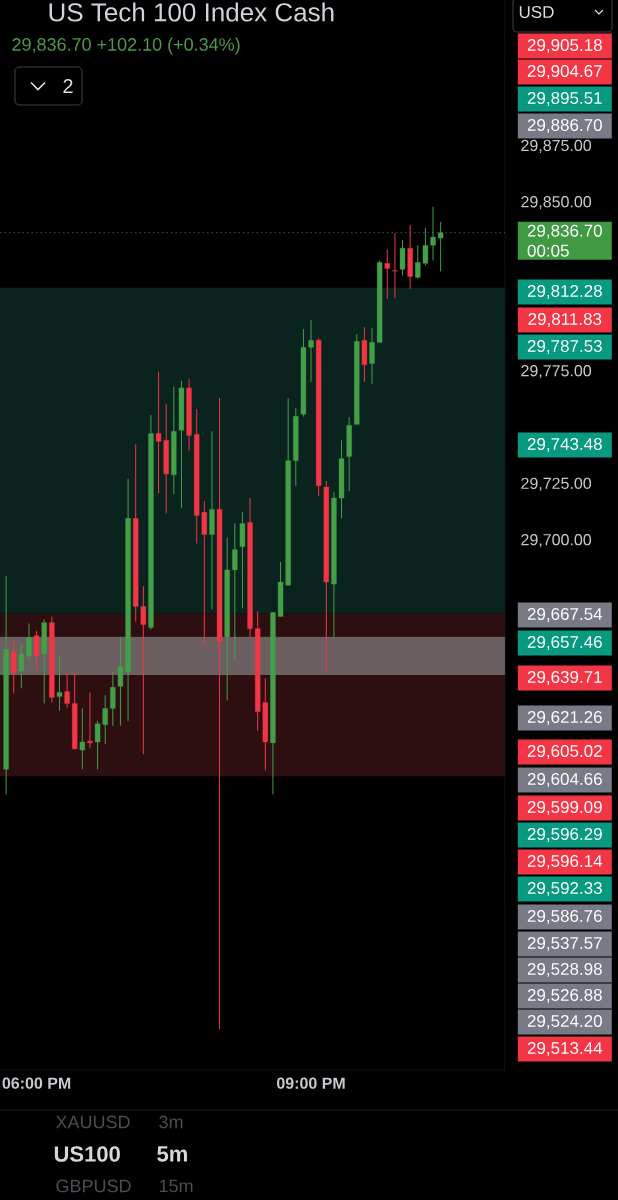  Describe the element at coordinates (87, 1154) in the screenshot. I see `text: US100` at that location.